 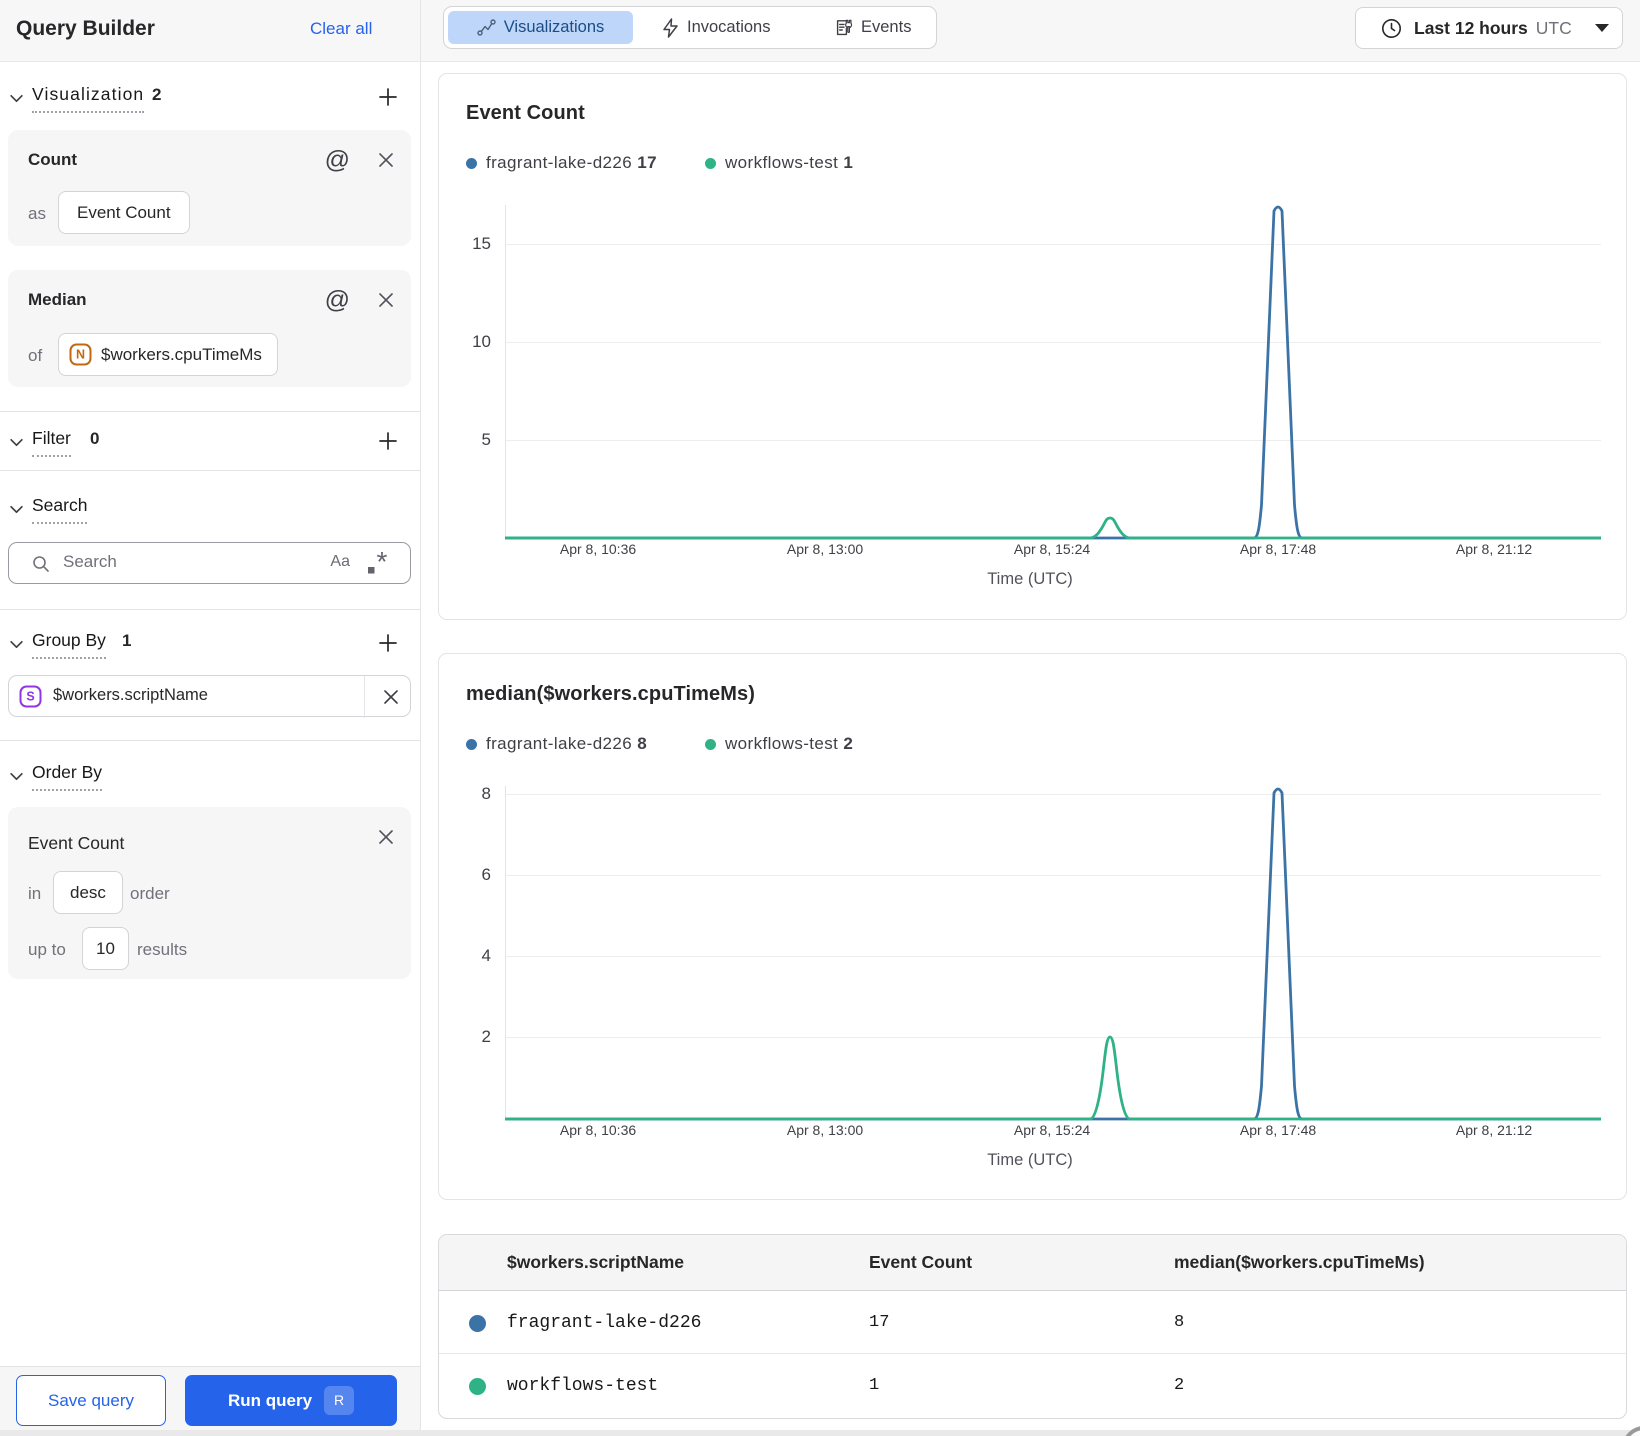 I want to click on svg-text: N, so click(x=80, y=355).